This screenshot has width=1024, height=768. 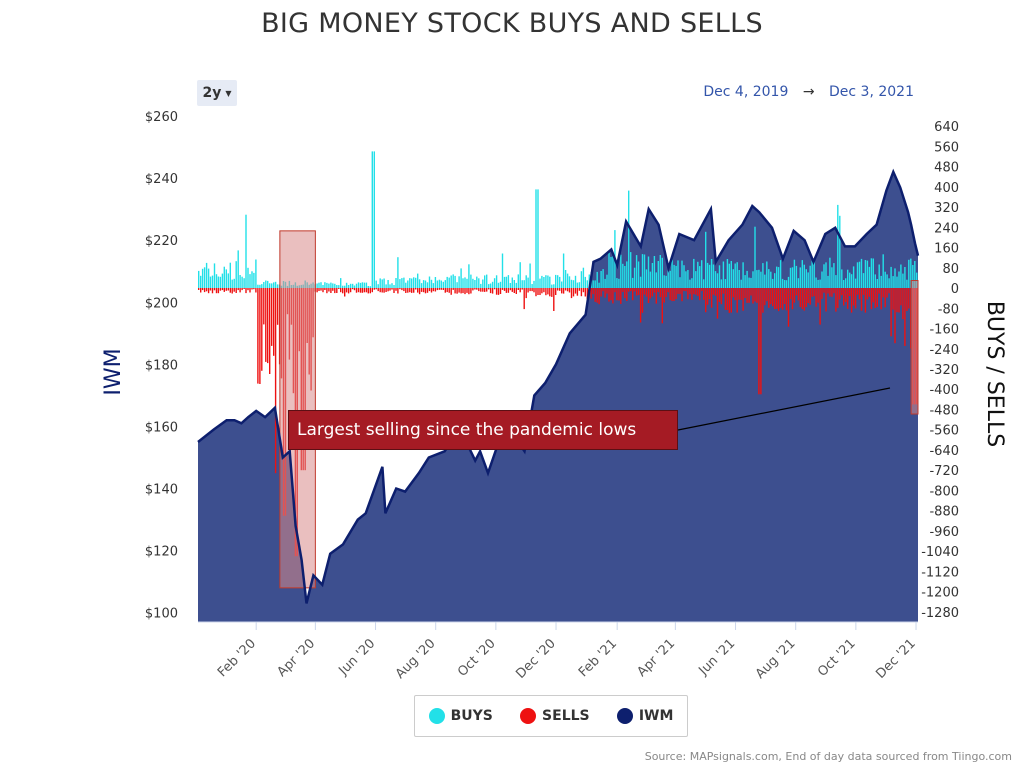 I want to click on y-right-axis-title: BUYS / SELLS, so click(x=994, y=374).